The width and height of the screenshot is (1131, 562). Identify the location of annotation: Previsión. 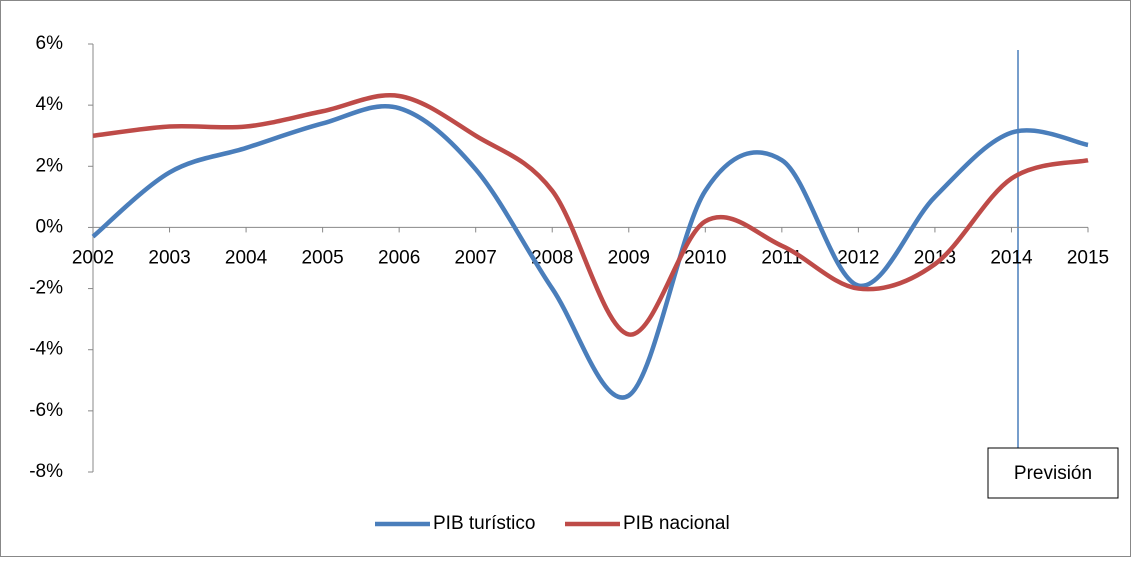
(1053, 473).